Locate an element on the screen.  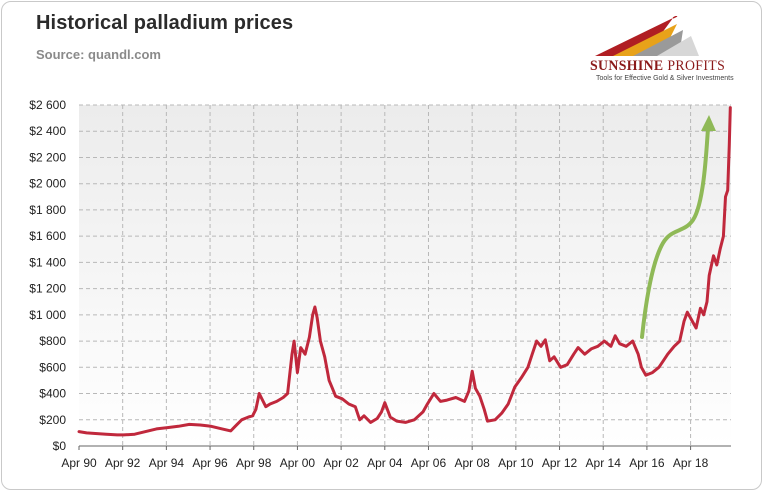
x-tick-label: Apr 12 is located at coordinates (560, 463).